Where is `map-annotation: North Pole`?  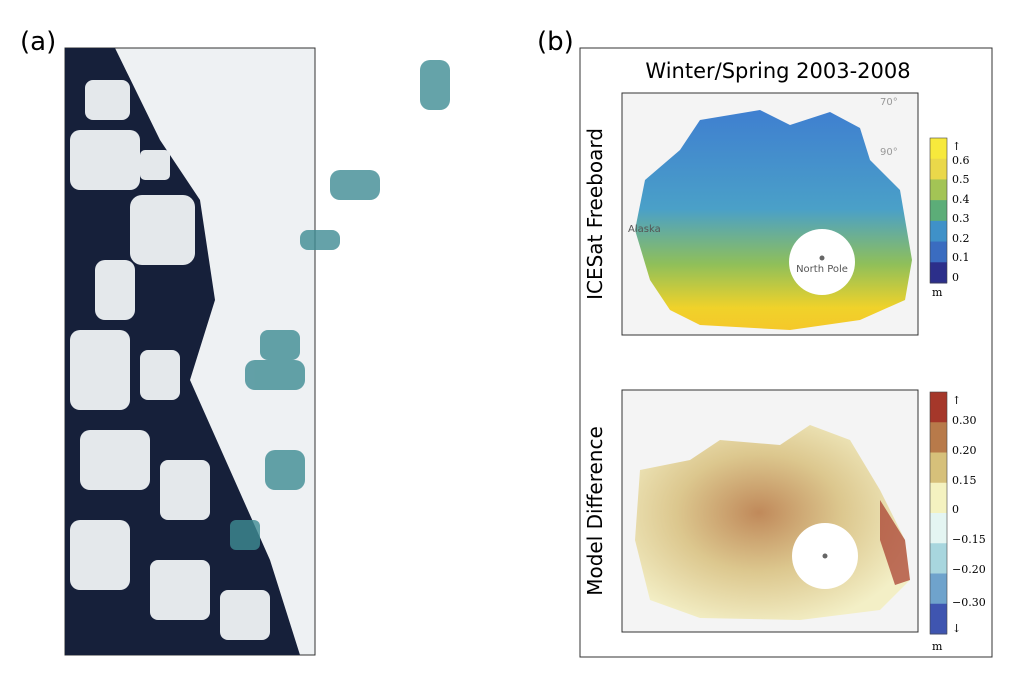 map-annotation: North Pole is located at coordinates (822, 269).